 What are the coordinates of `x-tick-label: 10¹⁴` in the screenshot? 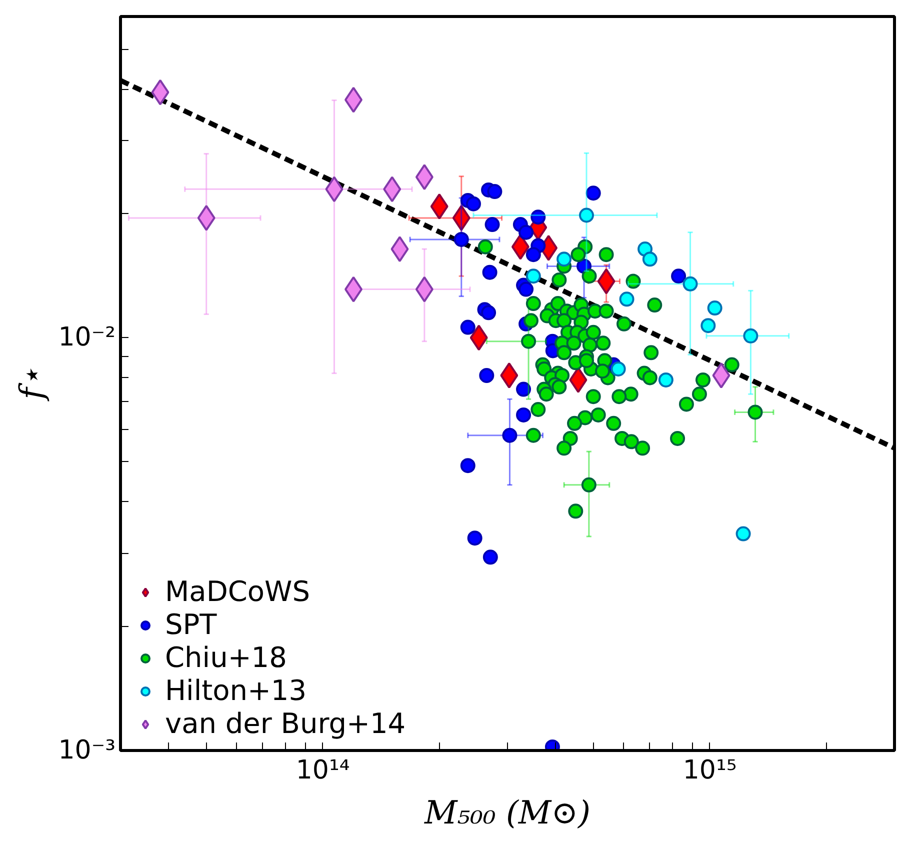 It's located at (323, 771).